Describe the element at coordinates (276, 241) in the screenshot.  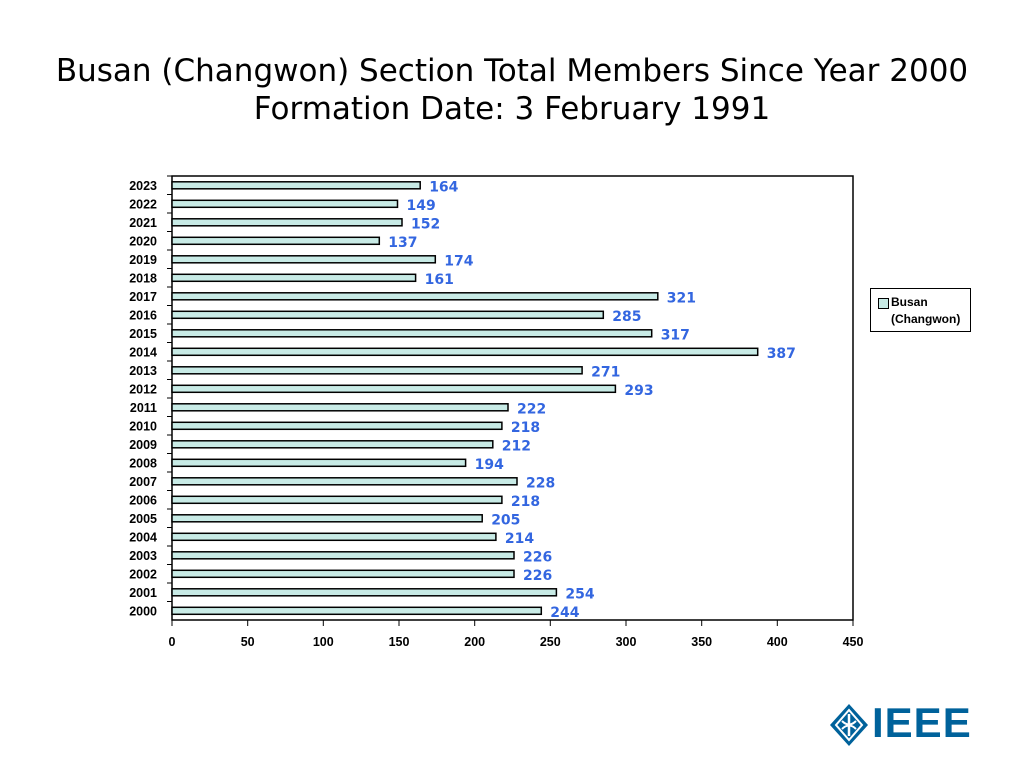
I see `bar-2020` at that location.